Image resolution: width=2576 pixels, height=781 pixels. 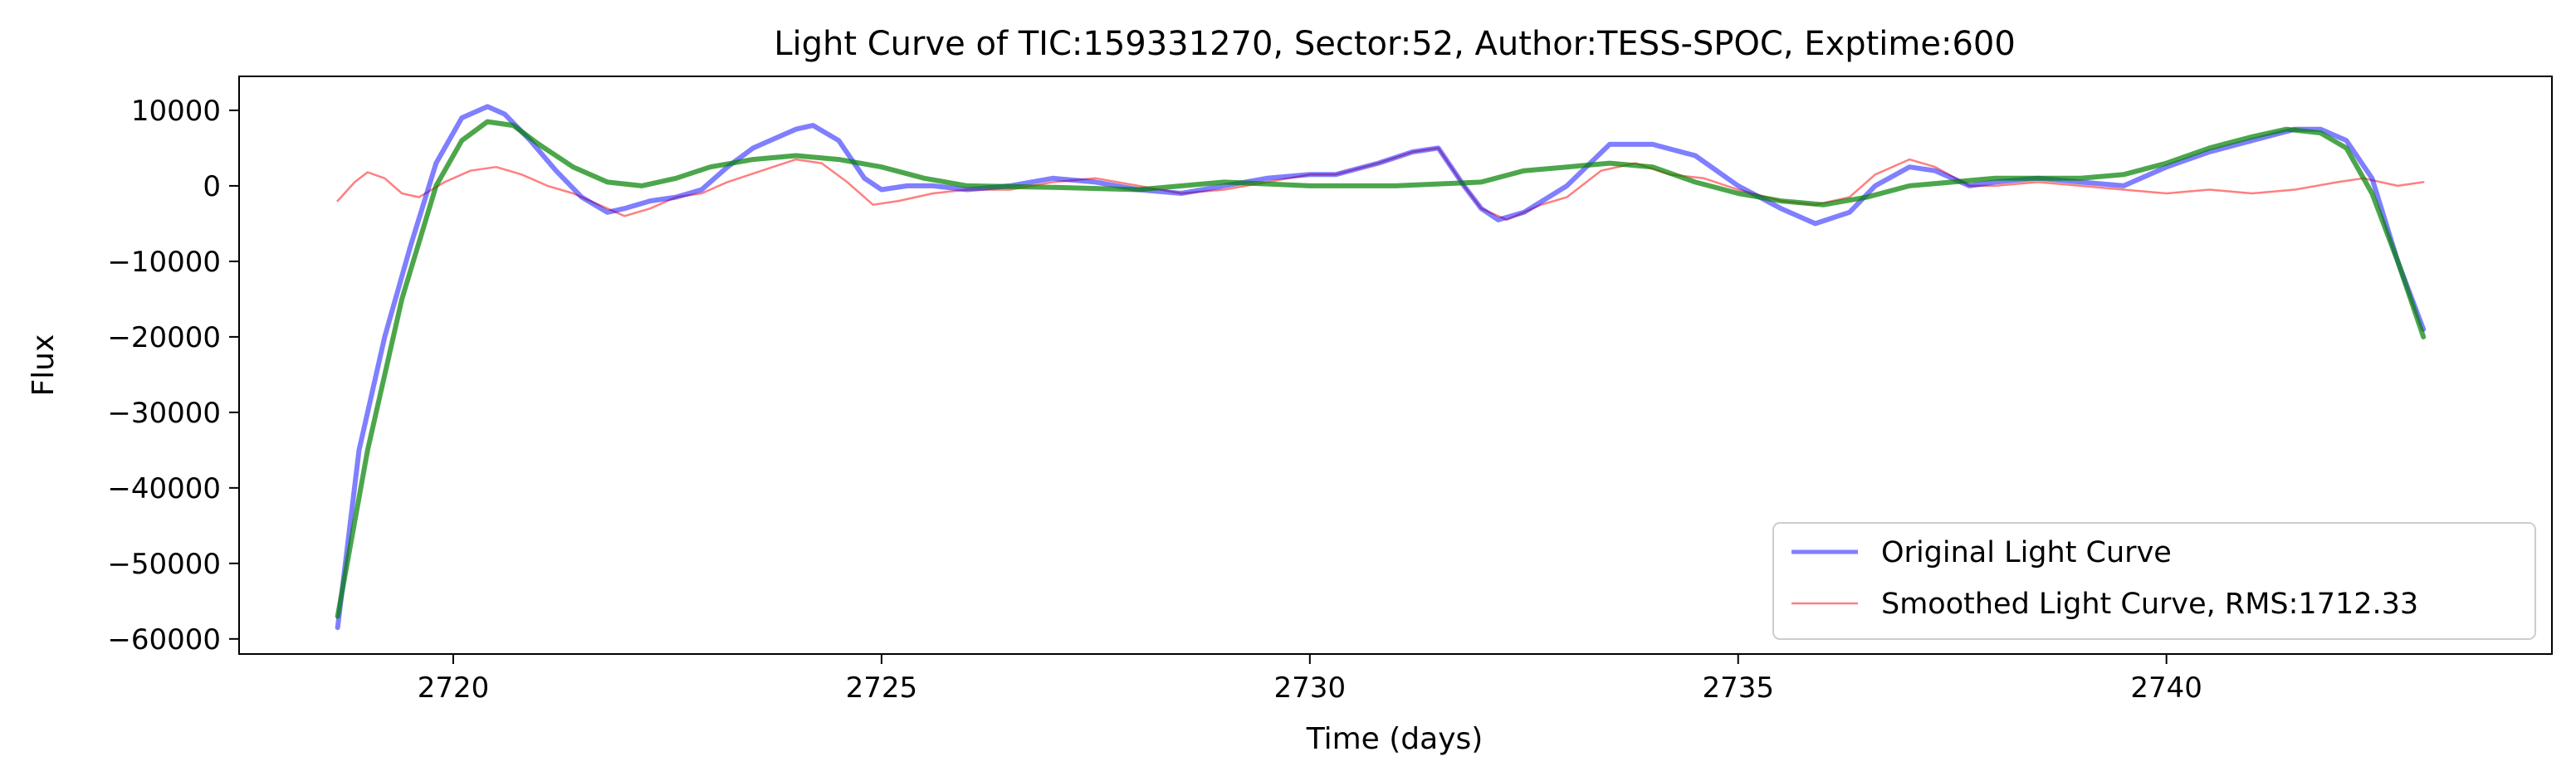 What do you see at coordinates (212, 186) in the screenshot?
I see `y-tick-label: 0` at bounding box center [212, 186].